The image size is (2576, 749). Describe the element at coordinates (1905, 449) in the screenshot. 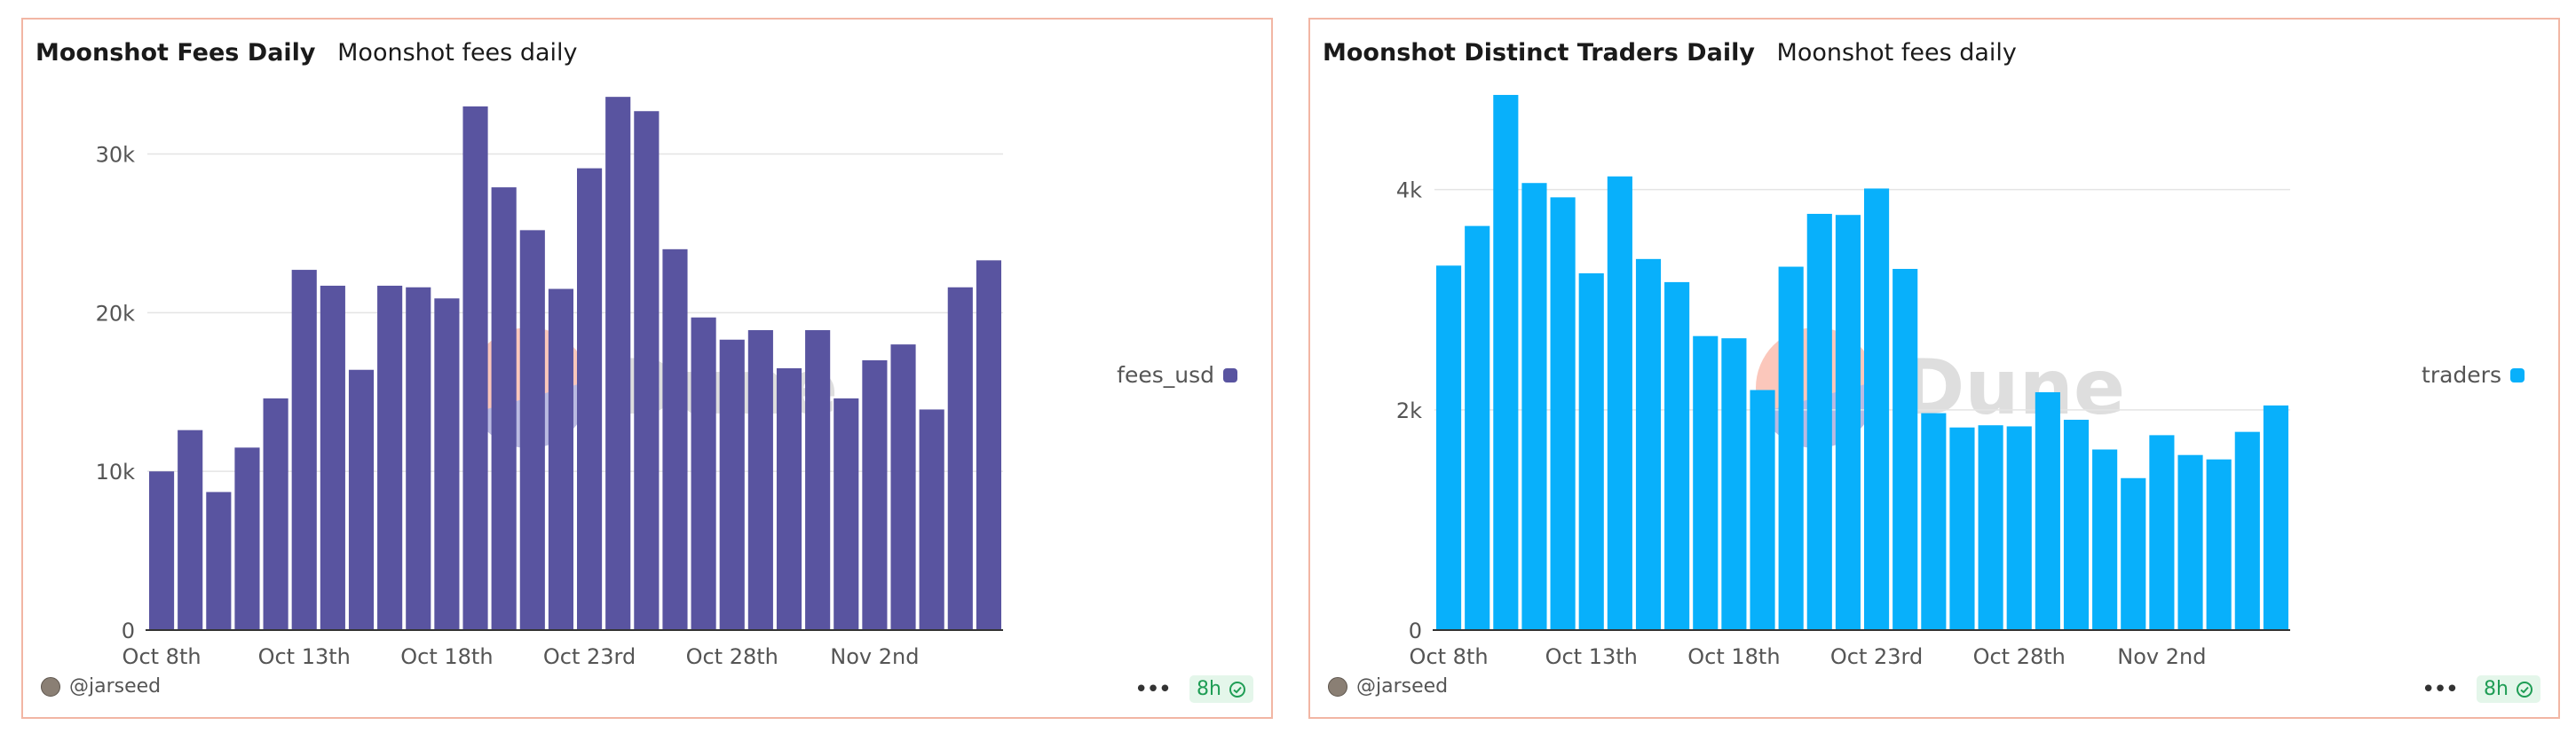

I see `bar: Oct 24th: 3280` at that location.